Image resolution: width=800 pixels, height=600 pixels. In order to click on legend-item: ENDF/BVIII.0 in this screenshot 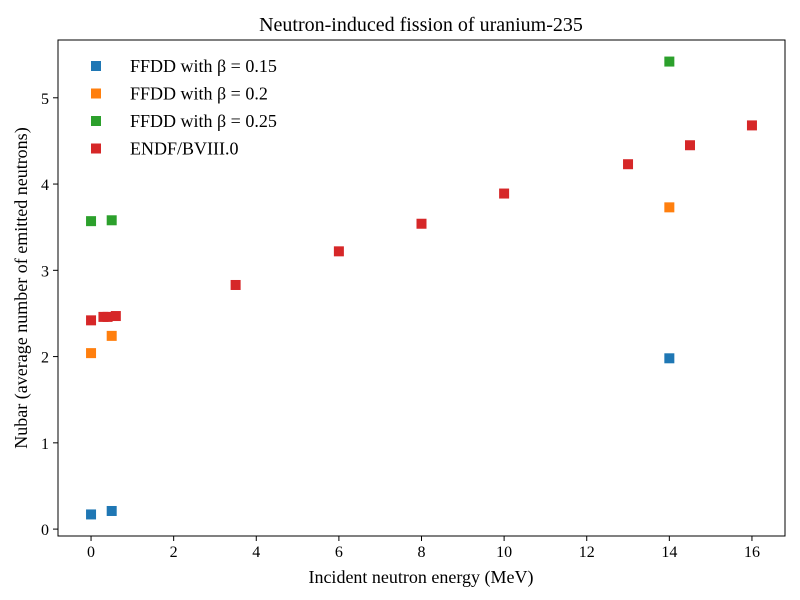, I will do `click(165, 149)`.